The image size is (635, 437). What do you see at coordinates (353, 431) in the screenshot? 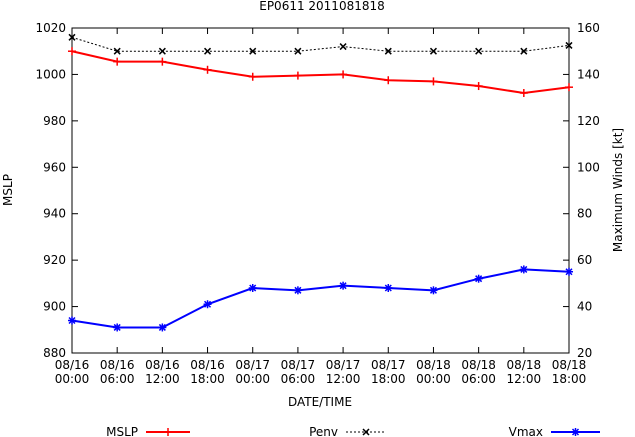
I see `legend: MSLP Penv Vmax` at bounding box center [353, 431].